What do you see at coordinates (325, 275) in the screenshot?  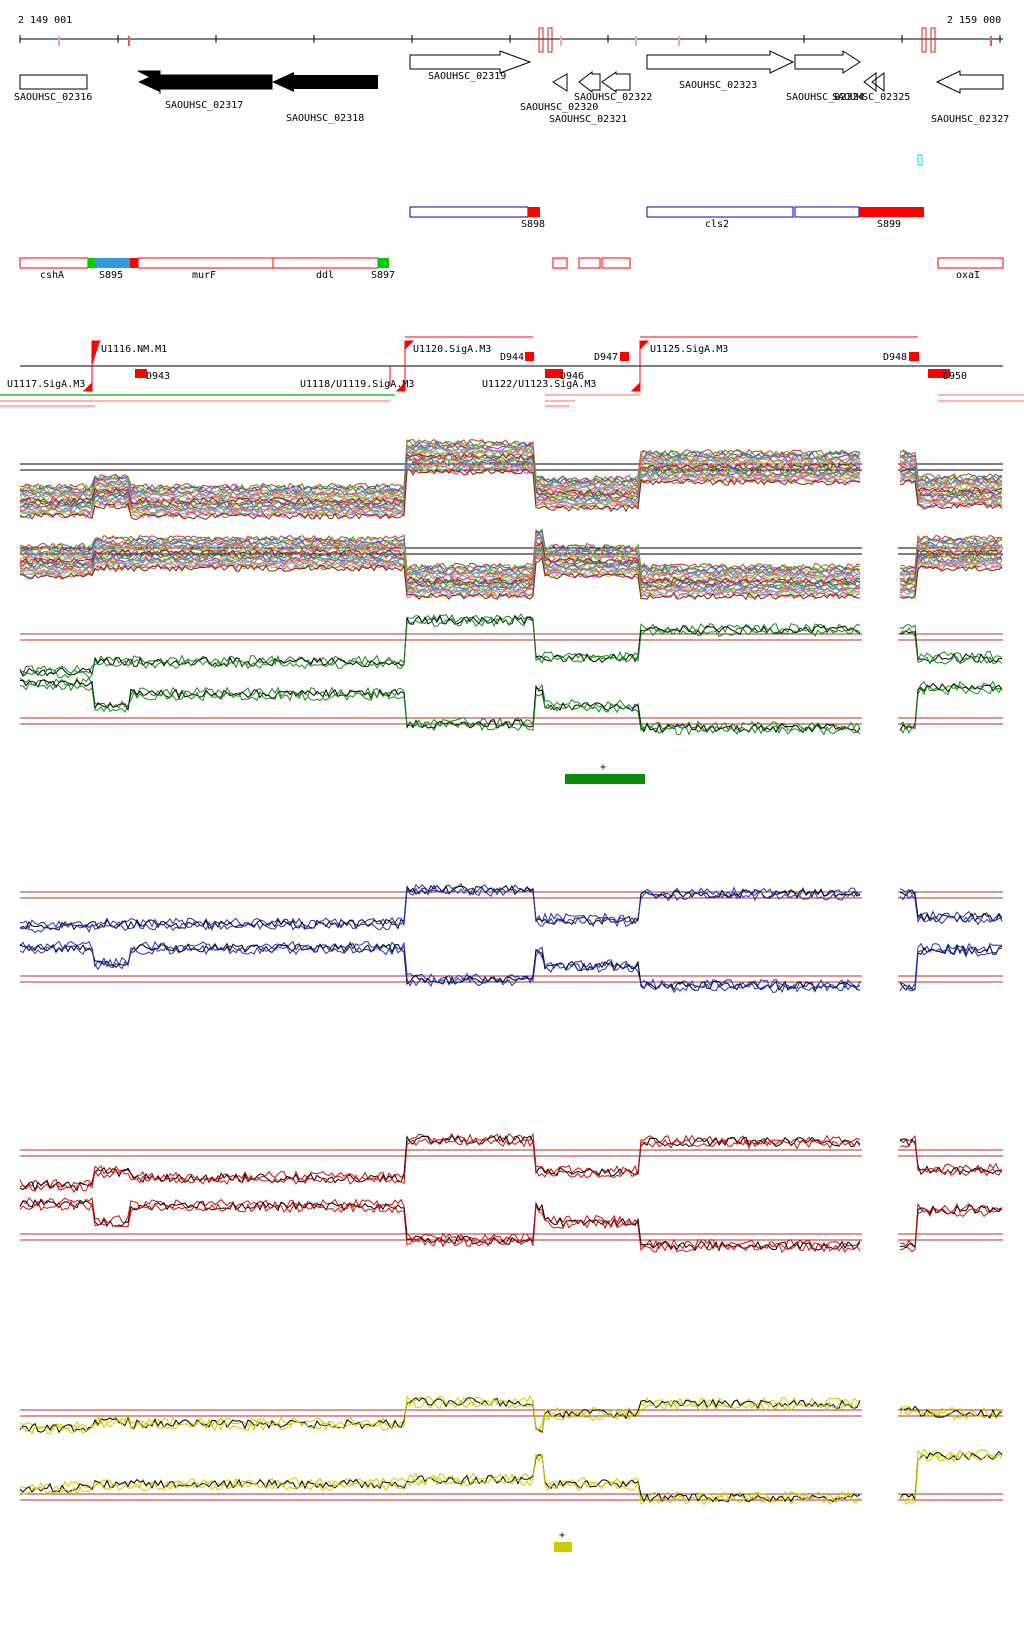 I see `feature-label-ddl: ddl` at bounding box center [325, 275].